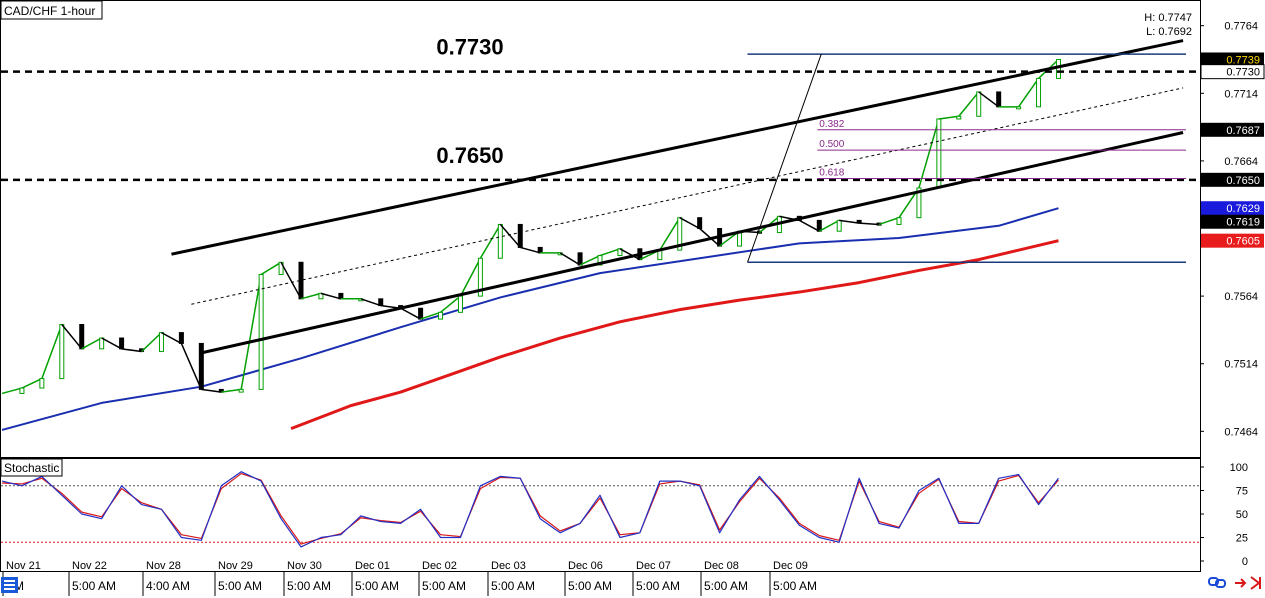 This screenshot has width=1265, height=598. What do you see at coordinates (831, 144) in the screenshot?
I see `fib-level-label: 0.500` at bounding box center [831, 144].